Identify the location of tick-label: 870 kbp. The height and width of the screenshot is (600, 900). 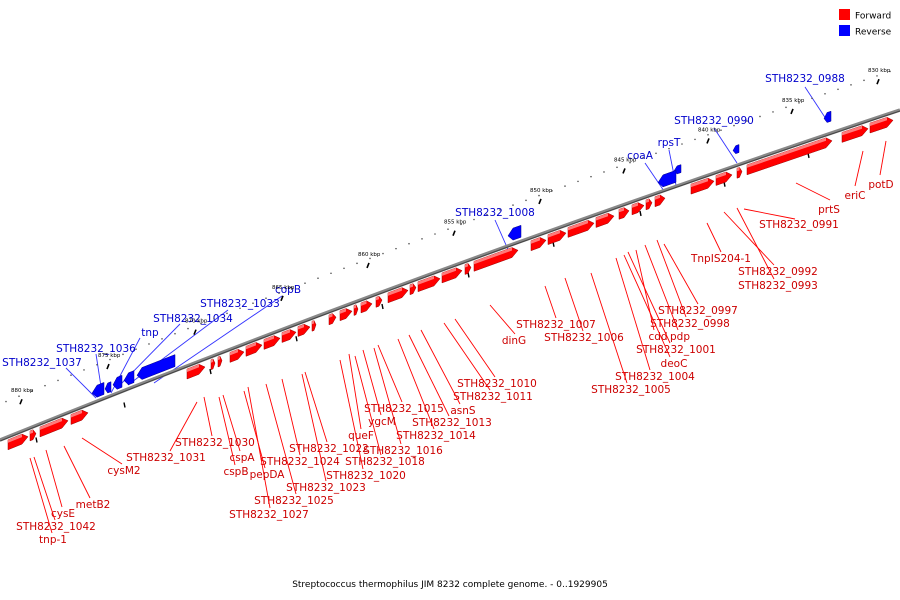
(196, 322).